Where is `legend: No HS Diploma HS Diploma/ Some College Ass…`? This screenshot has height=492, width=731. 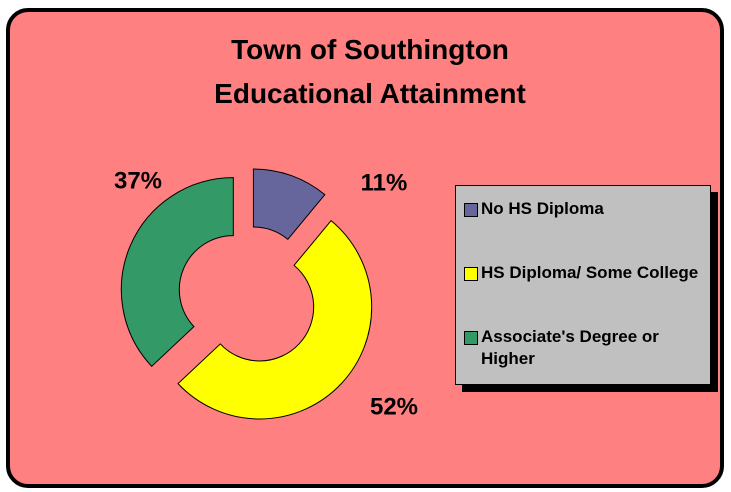
legend: No HS Diploma HS Diploma/ Some College Ass… is located at coordinates (583, 285).